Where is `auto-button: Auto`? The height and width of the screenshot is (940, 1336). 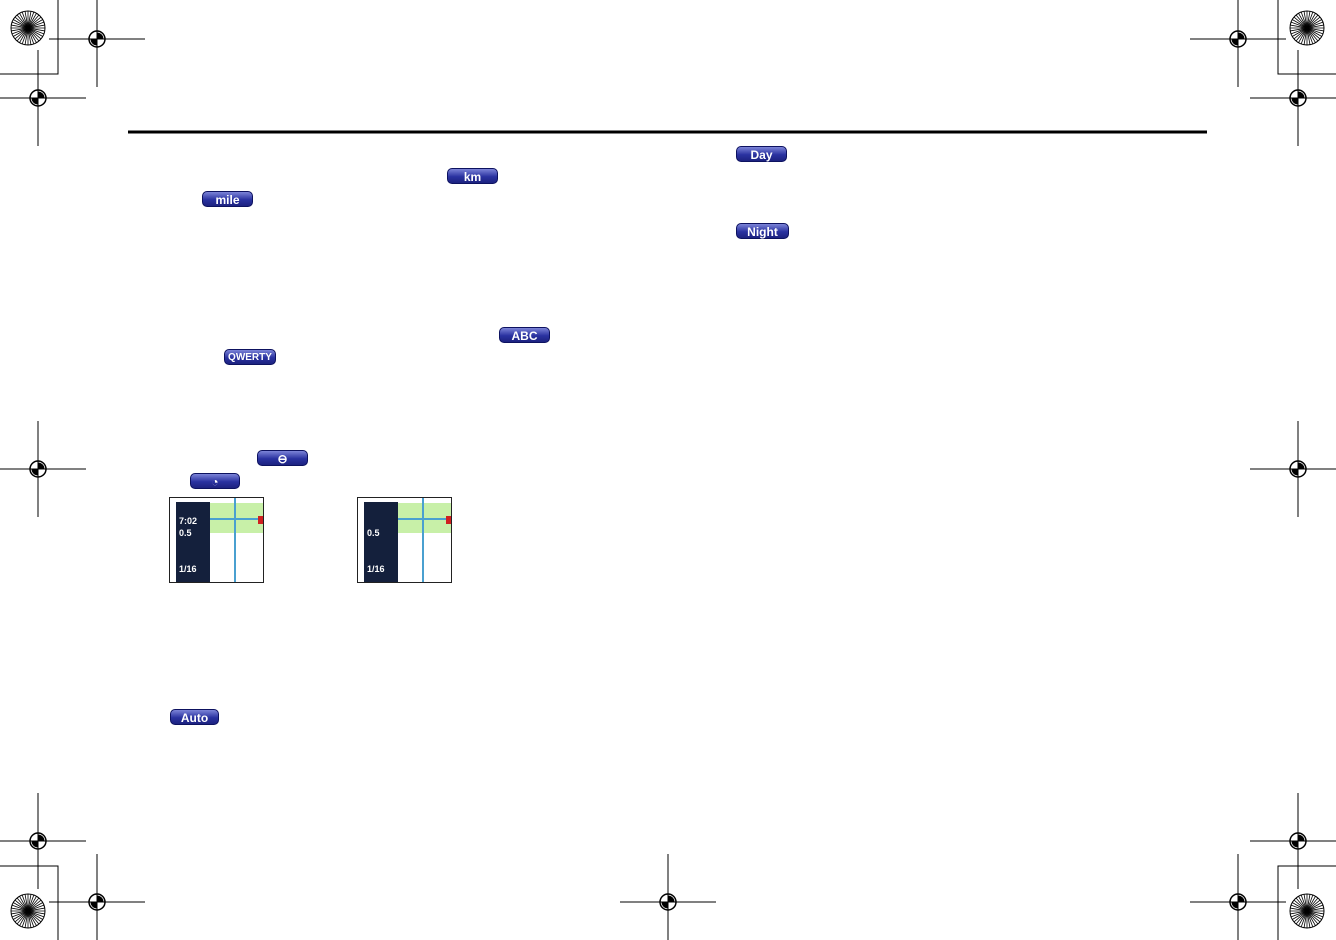 auto-button: Auto is located at coordinates (194, 717).